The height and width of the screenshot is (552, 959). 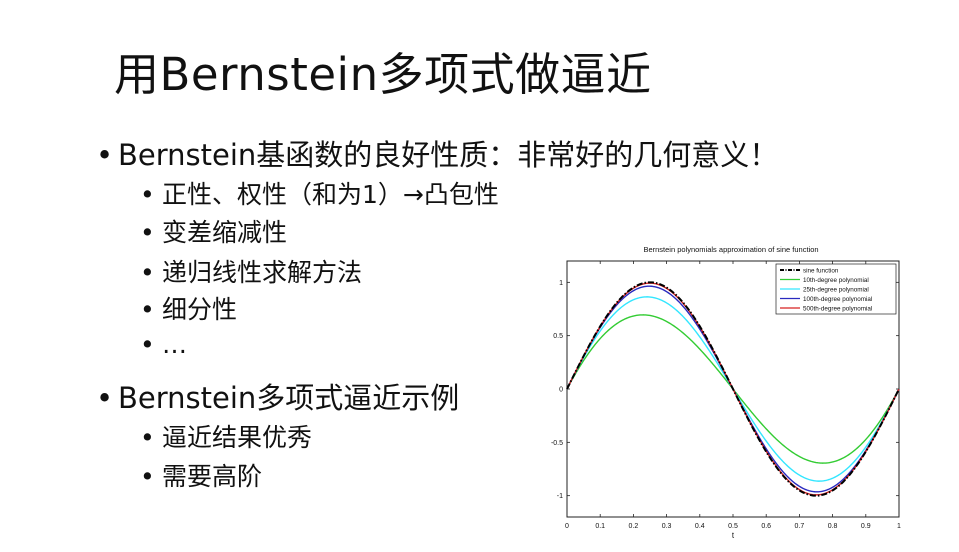 What do you see at coordinates (448, 155) in the screenshot?
I see `bullet-text: Bernstein基函数的良好性质：非常好的几何意义！` at bounding box center [448, 155].